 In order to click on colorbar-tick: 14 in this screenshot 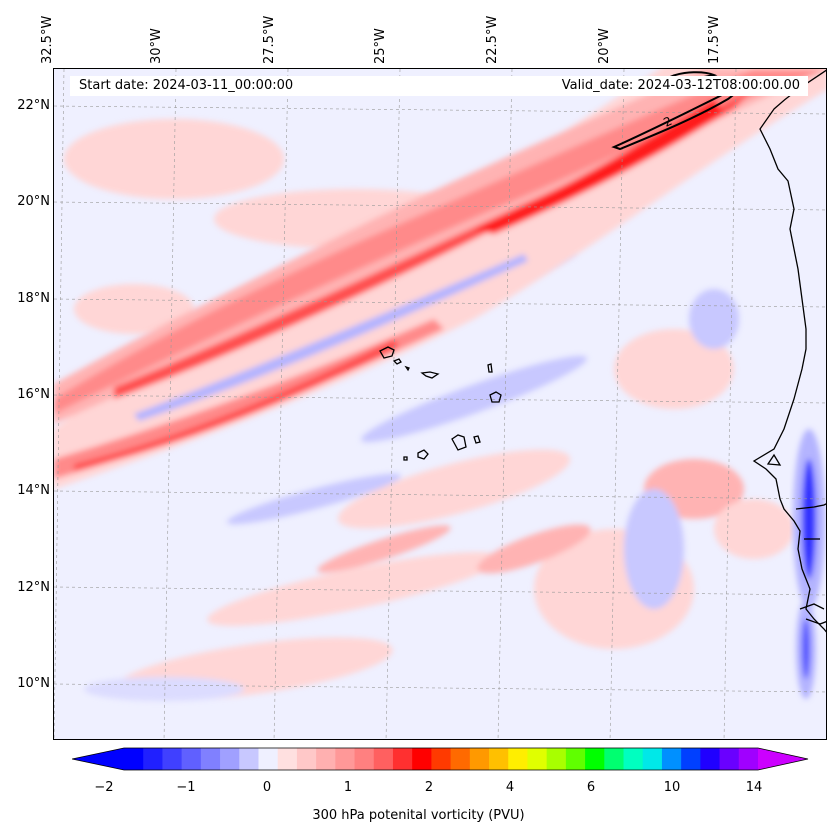, I will do `click(754, 787)`.